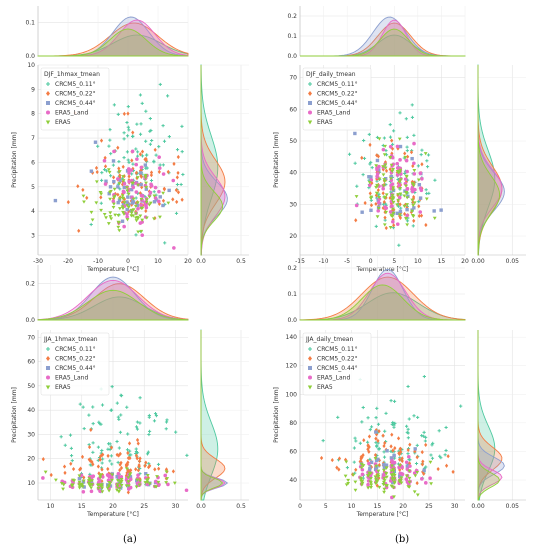 Image resolution: width=536 pixels, height=550 pixels. What do you see at coordinates (71, 378) in the screenshot?
I see `legend-label: ERA5_Land` at bounding box center [71, 378].